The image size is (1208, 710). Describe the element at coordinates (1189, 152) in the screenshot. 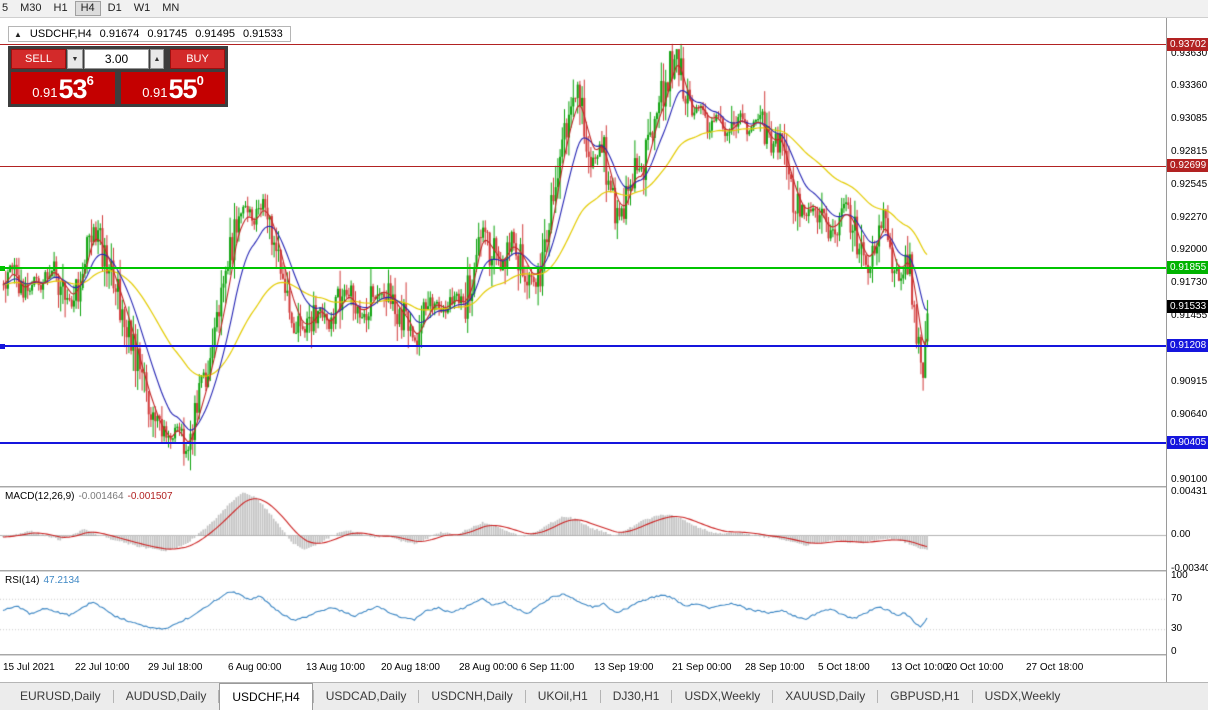

I see `price-tick: 0.92815` at that location.